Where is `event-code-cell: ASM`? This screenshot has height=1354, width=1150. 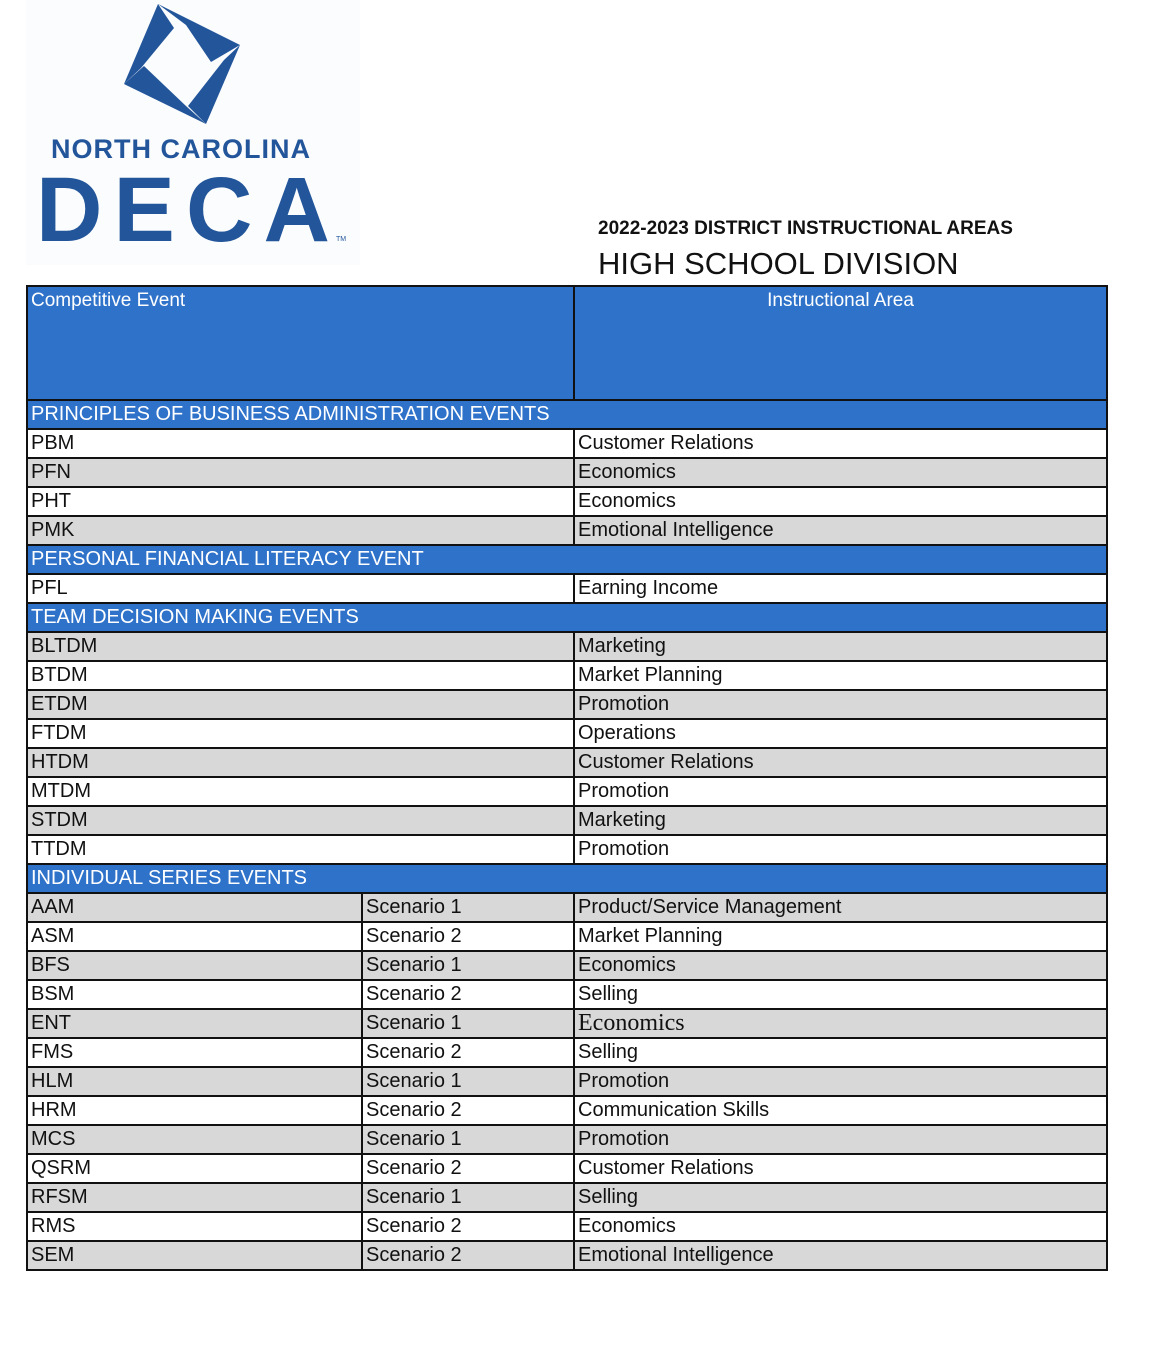 event-code-cell: ASM is located at coordinates (194, 936).